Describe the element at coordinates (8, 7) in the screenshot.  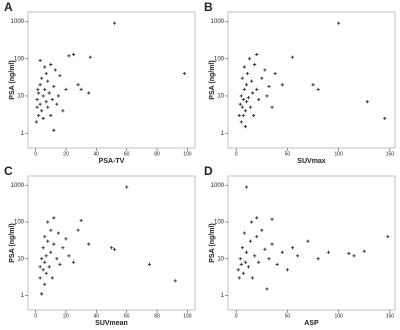
I see `panel-label: A` at that location.